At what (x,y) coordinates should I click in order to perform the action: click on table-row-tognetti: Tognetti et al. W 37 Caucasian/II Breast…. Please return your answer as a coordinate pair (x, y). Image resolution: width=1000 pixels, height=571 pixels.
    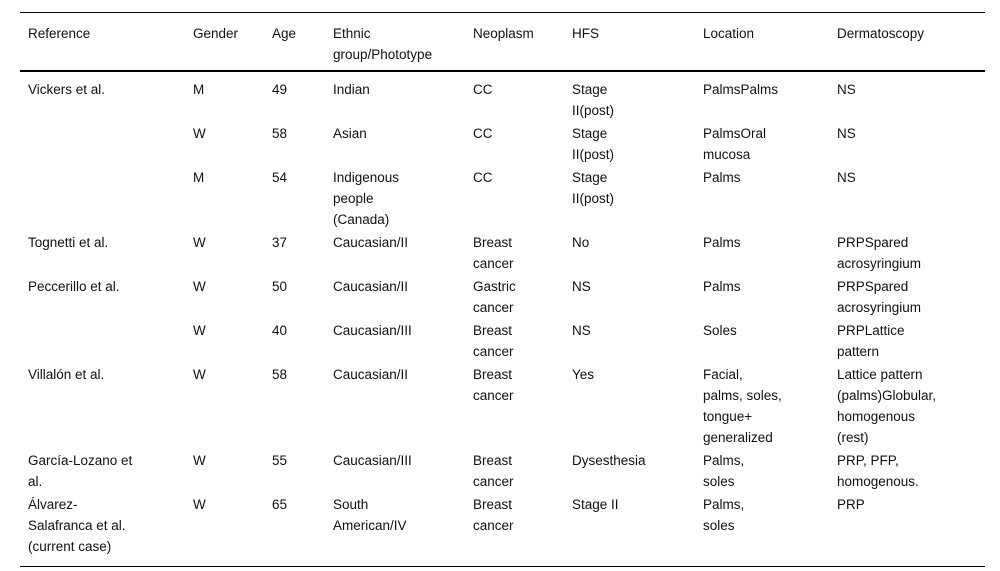
    Looking at the image, I should click on (502, 253).